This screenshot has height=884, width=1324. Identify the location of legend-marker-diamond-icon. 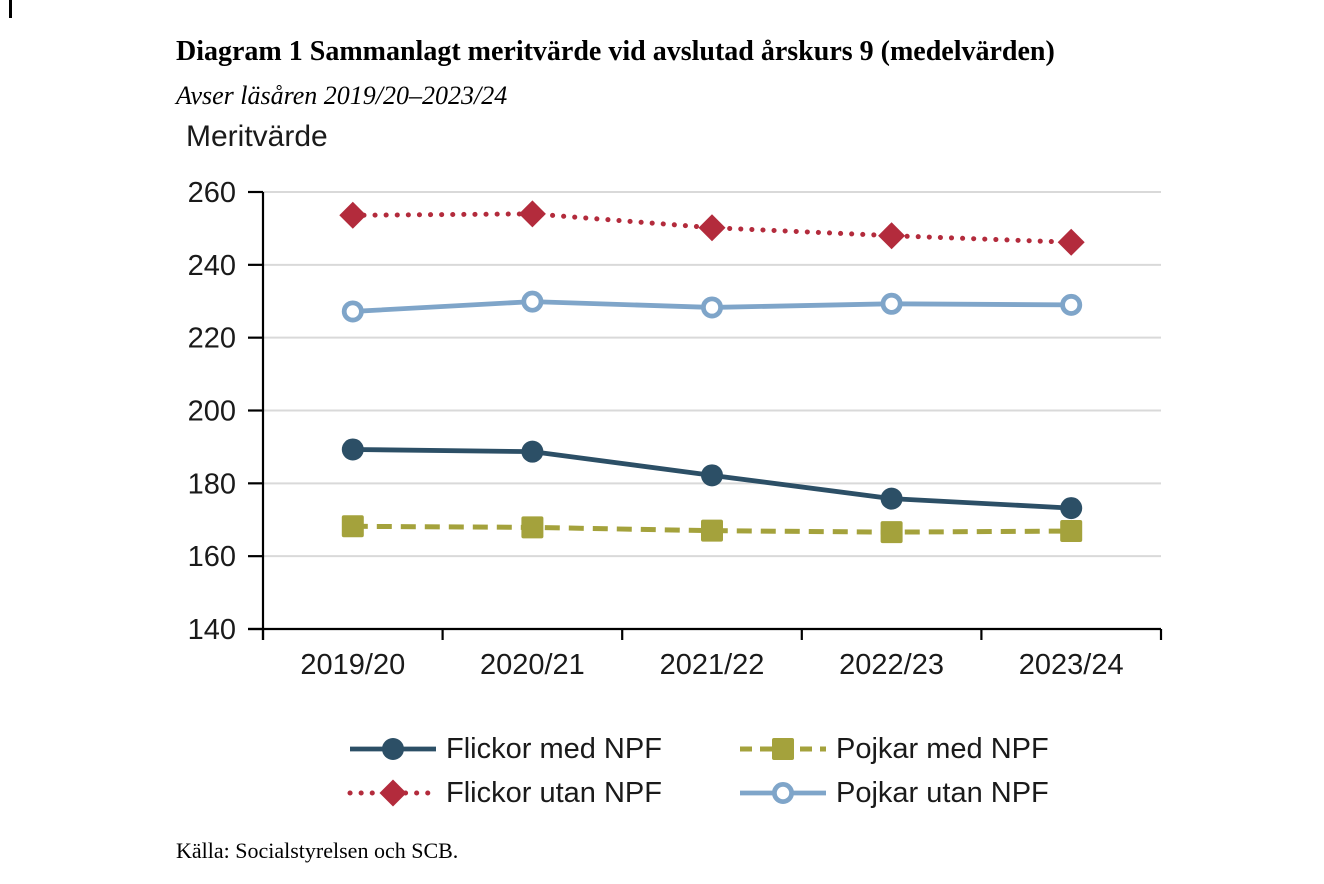
(393, 793).